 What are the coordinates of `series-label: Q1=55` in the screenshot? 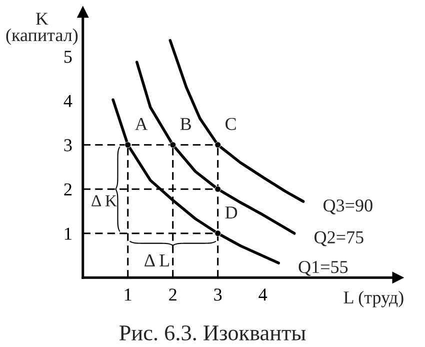 It's located at (323, 268).